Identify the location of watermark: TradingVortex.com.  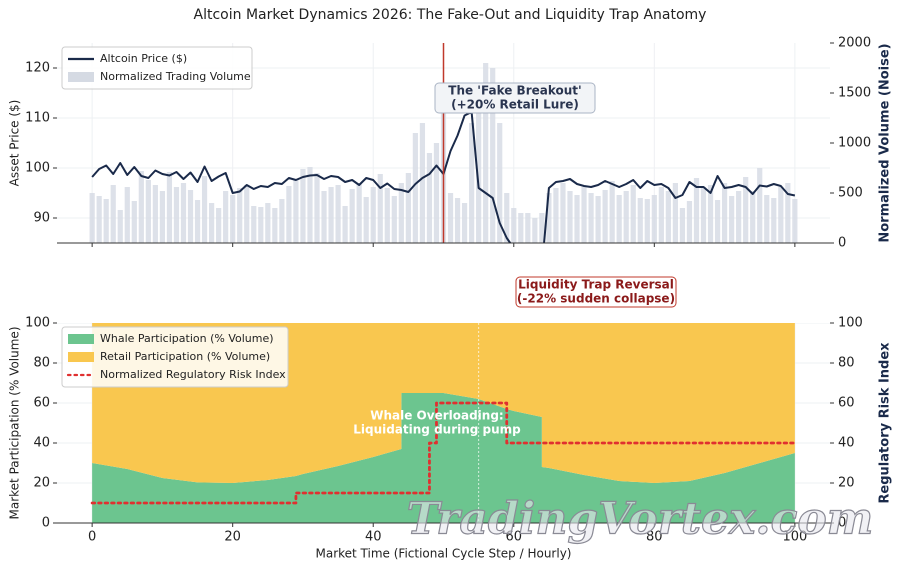
(640, 519).